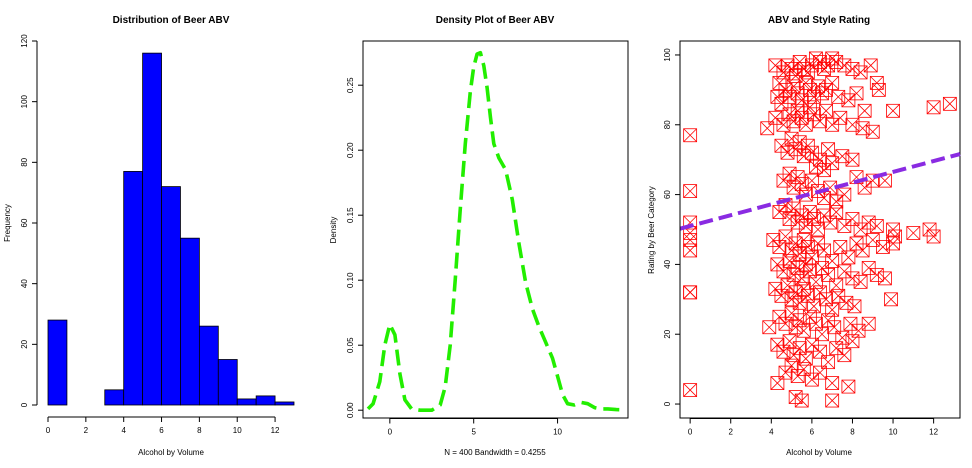 Image resolution: width=972 pixels, height=468 pixels. What do you see at coordinates (667, 194) in the screenshot?
I see `scatter-y-tick-label: 60` at bounding box center [667, 194].